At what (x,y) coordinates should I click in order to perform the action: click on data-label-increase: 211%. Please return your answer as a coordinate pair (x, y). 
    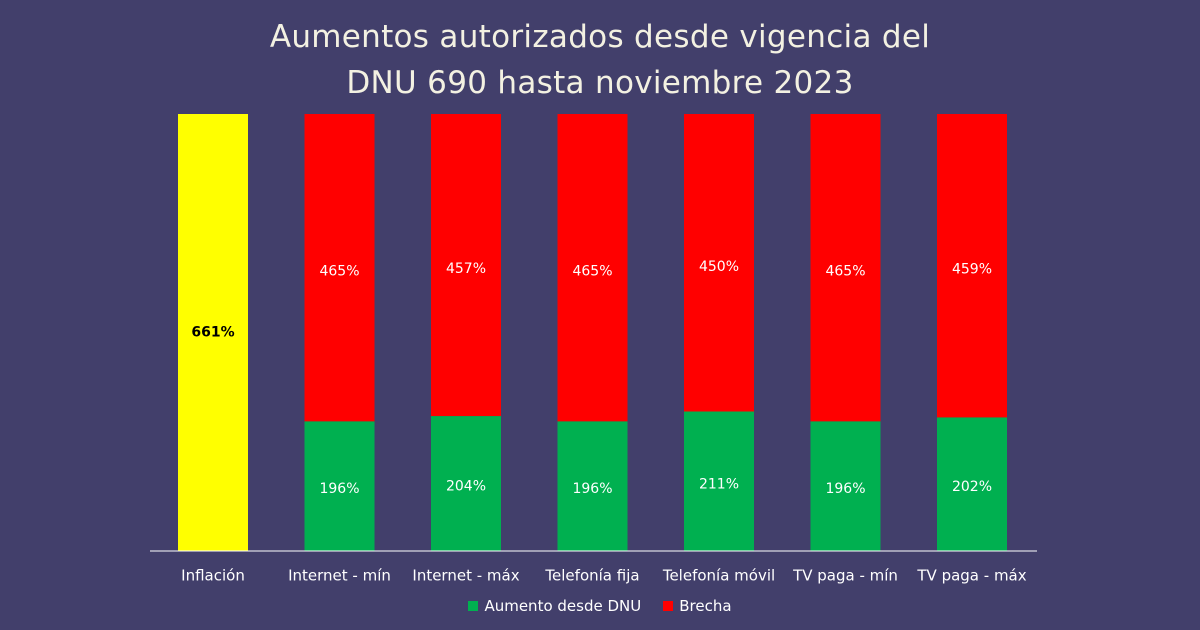
    Looking at the image, I should click on (719, 484).